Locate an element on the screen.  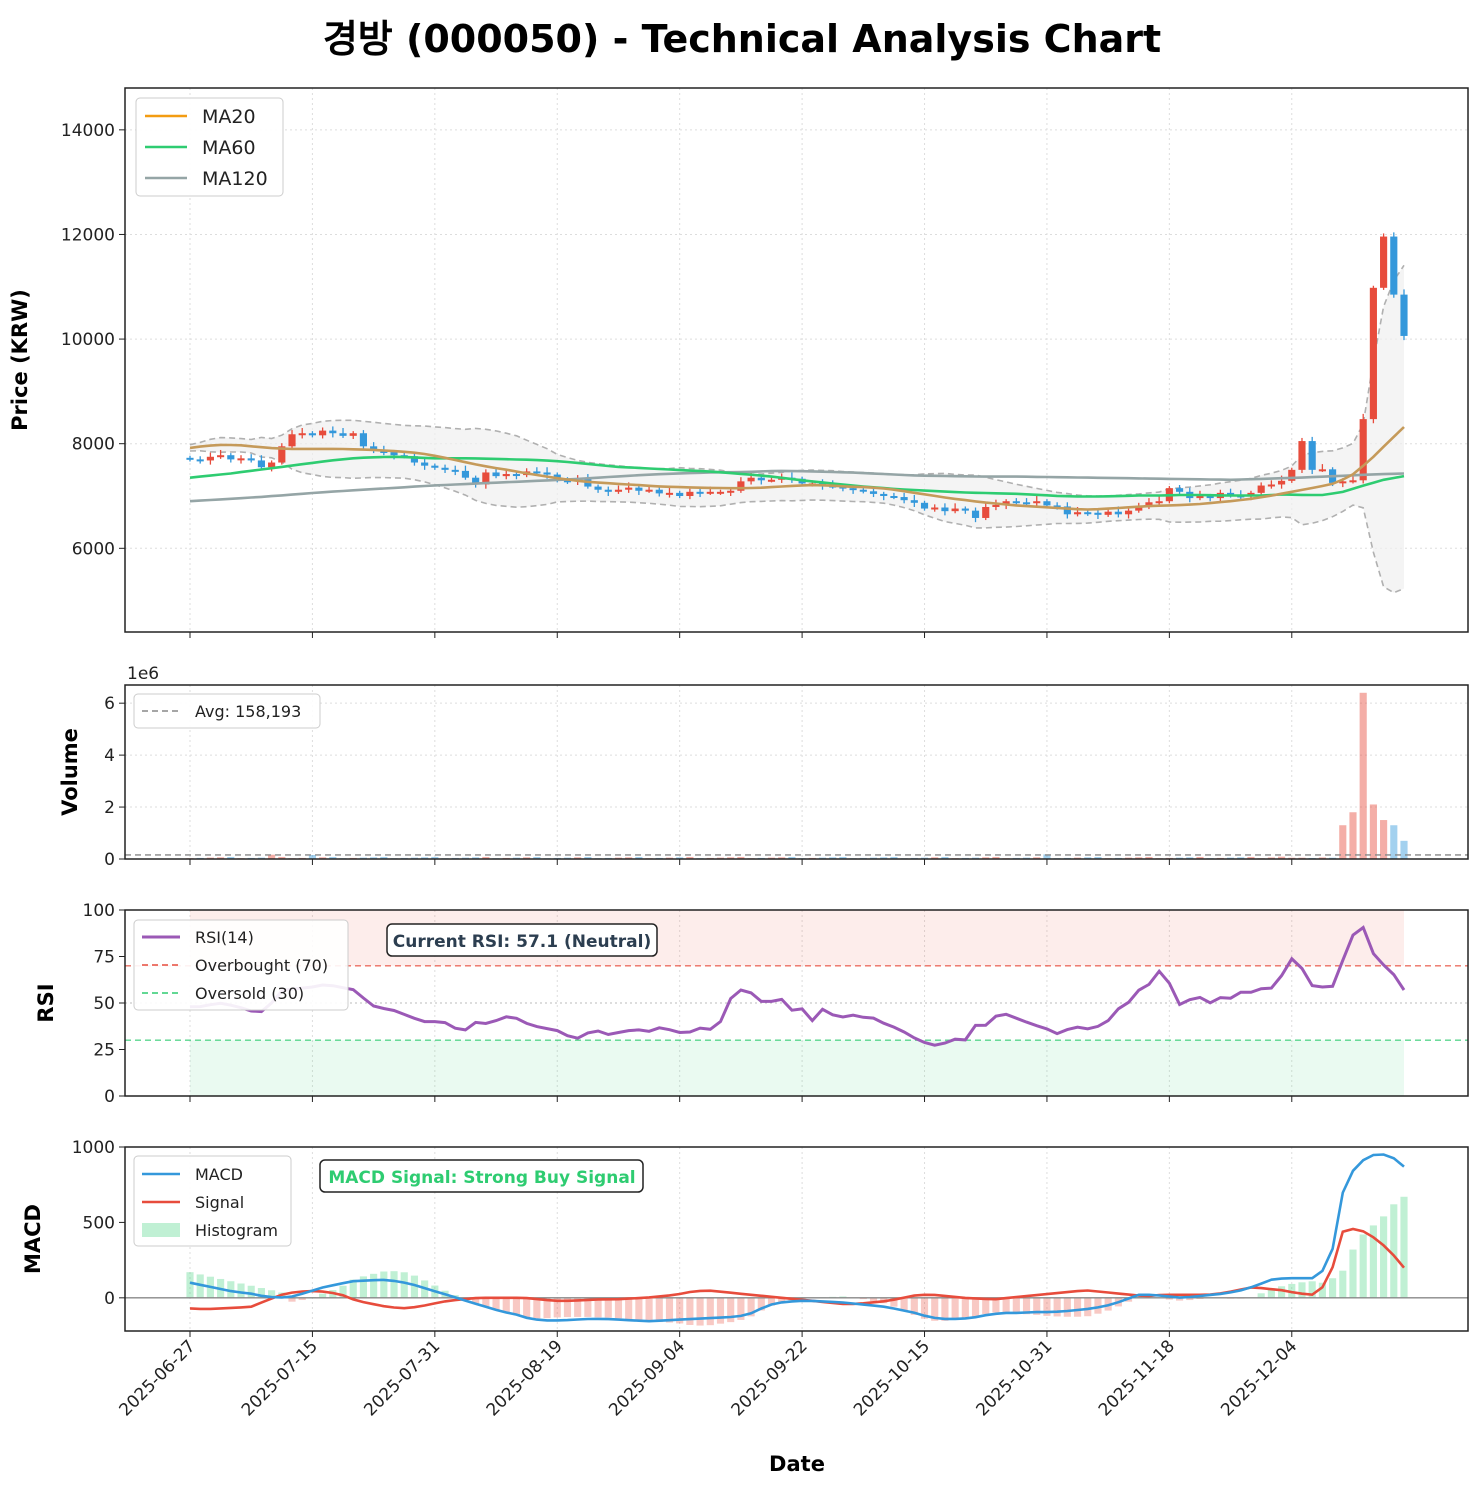
macd-annotation: MACD Signal: Strong Buy Signal is located at coordinates (481, 1176).